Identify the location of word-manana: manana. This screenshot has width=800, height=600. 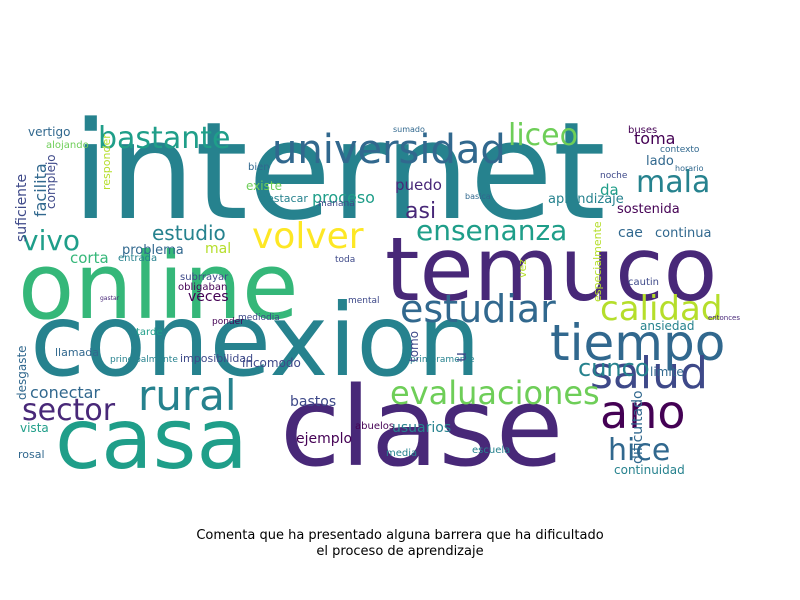
(336, 204).